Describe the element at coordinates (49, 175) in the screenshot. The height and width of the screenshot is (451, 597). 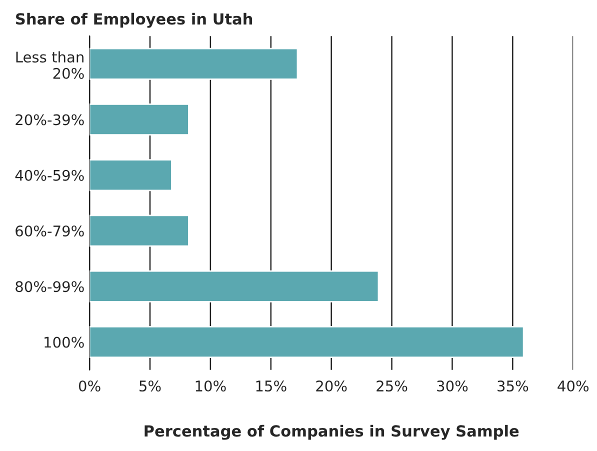
I see `y-tick-label: 40%-59%` at that location.